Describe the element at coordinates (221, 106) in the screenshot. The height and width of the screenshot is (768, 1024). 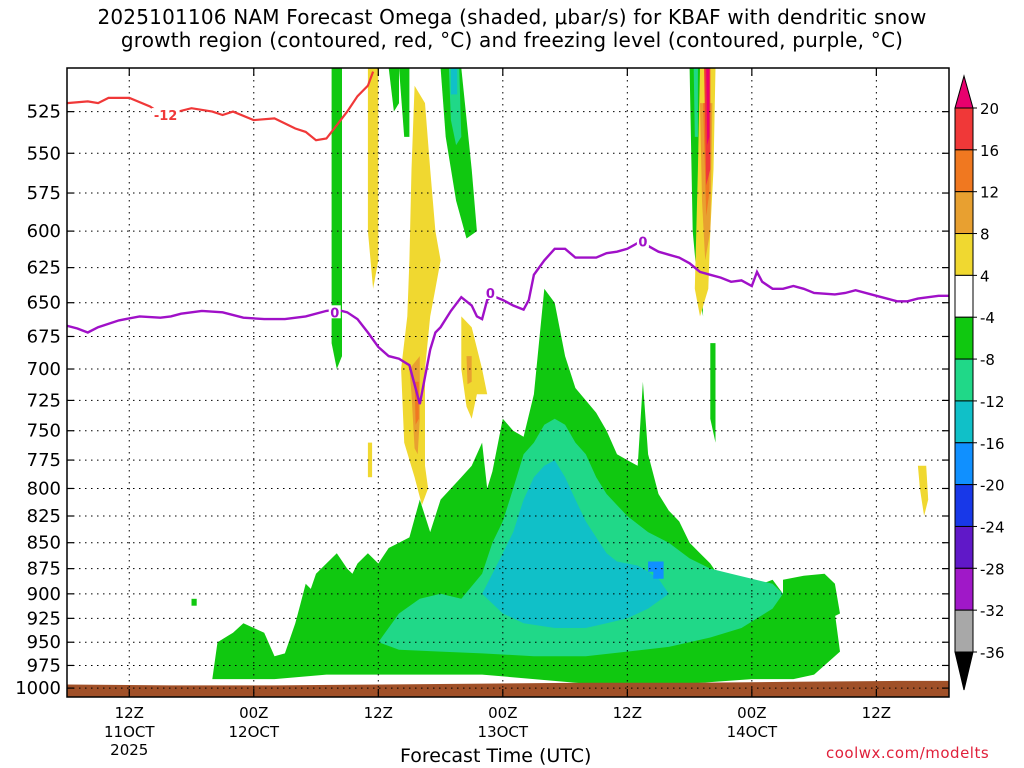
I see `dendritic-contour-line` at that location.